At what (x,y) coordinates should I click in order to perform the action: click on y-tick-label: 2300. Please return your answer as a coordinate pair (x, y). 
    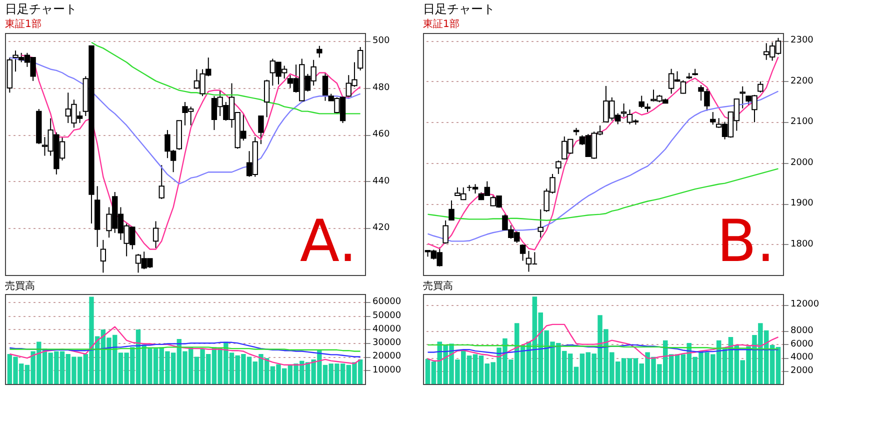
    Looking at the image, I should click on (802, 41).